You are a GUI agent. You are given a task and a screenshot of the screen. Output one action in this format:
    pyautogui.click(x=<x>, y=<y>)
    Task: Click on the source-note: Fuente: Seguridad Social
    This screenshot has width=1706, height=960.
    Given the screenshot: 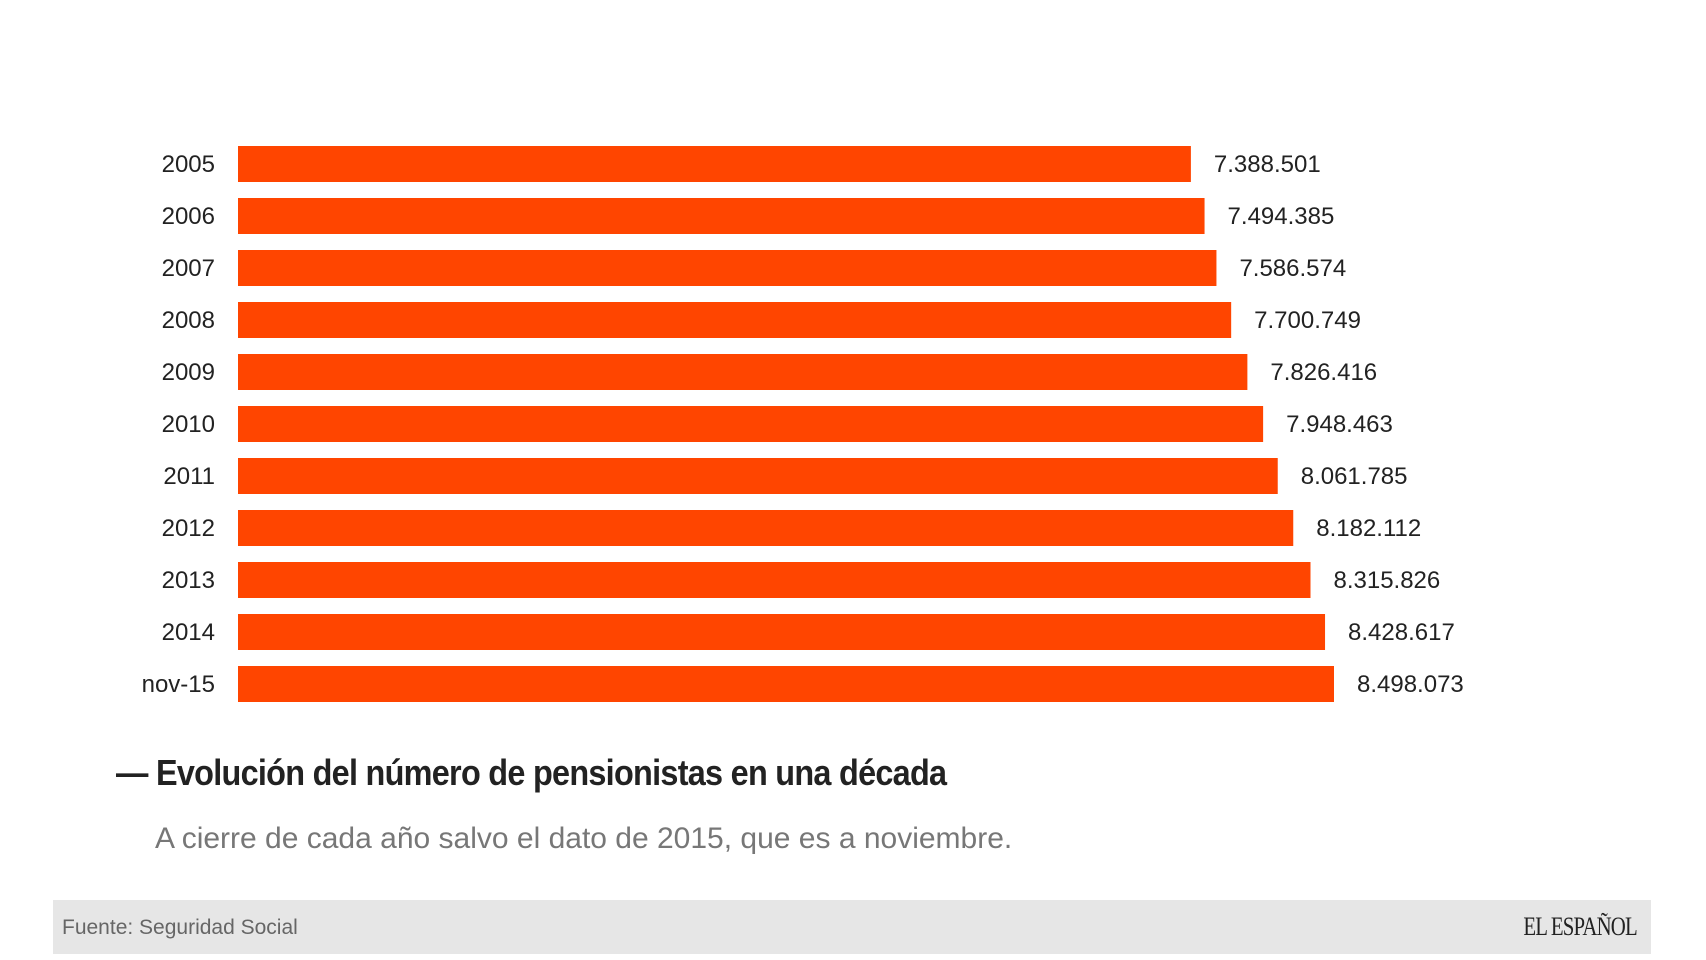 What is the action you would take?
    pyautogui.click(x=180, y=927)
    